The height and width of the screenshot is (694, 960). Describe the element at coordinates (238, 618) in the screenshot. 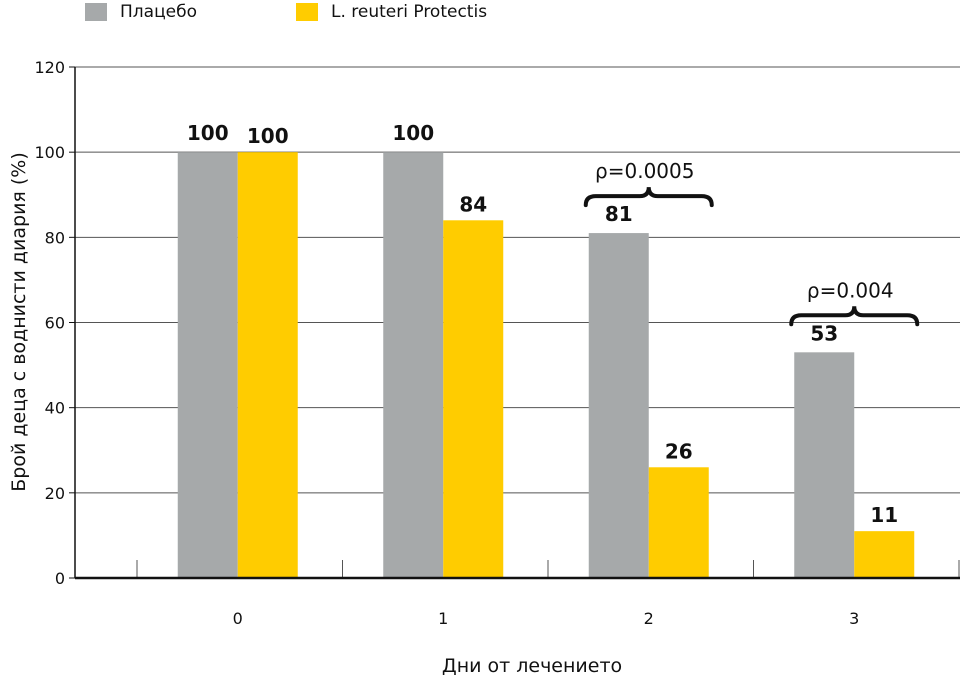

I see `x-tick-label: 0` at that location.